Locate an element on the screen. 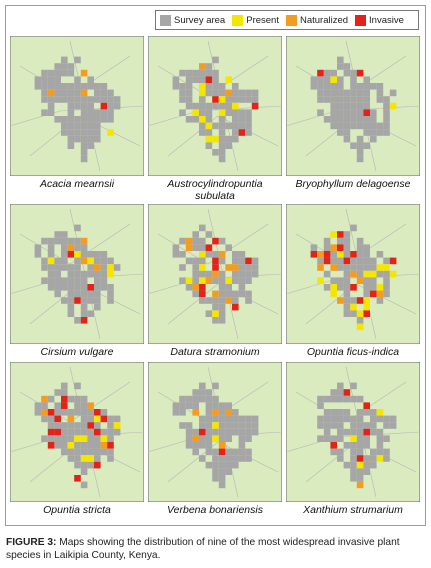 The height and width of the screenshot is (568, 431). legend-item-invasive: Invasive is located at coordinates (379, 20).